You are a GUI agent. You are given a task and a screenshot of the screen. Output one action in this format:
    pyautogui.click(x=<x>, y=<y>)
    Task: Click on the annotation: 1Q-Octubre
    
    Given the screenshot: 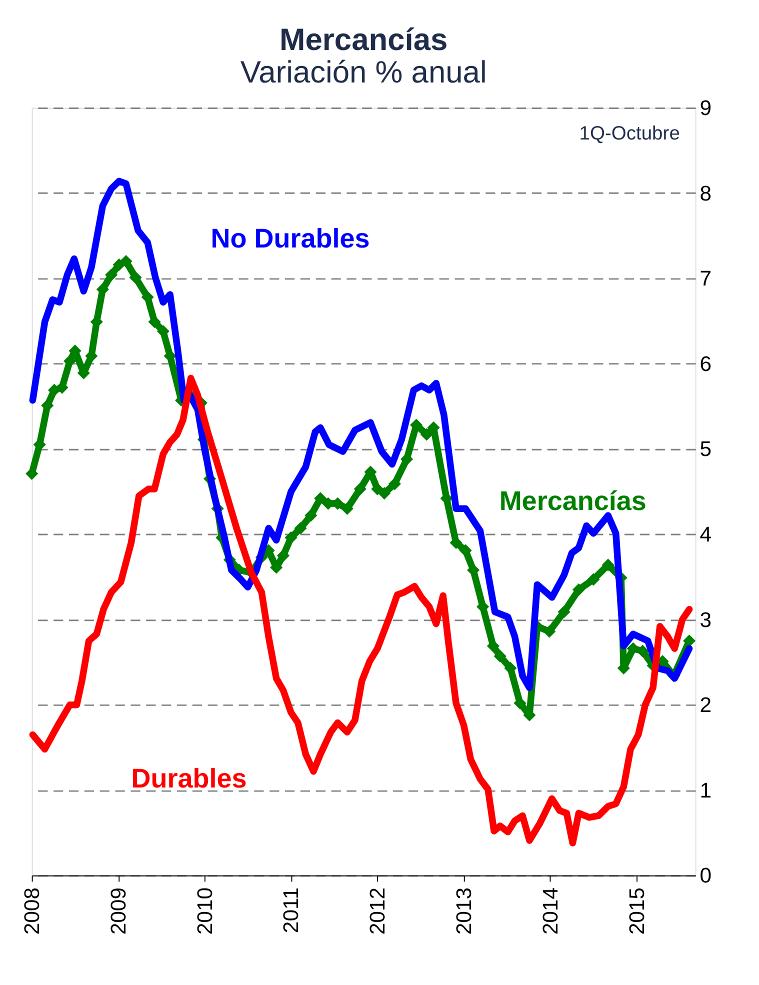 What is the action you would take?
    pyautogui.click(x=629, y=134)
    